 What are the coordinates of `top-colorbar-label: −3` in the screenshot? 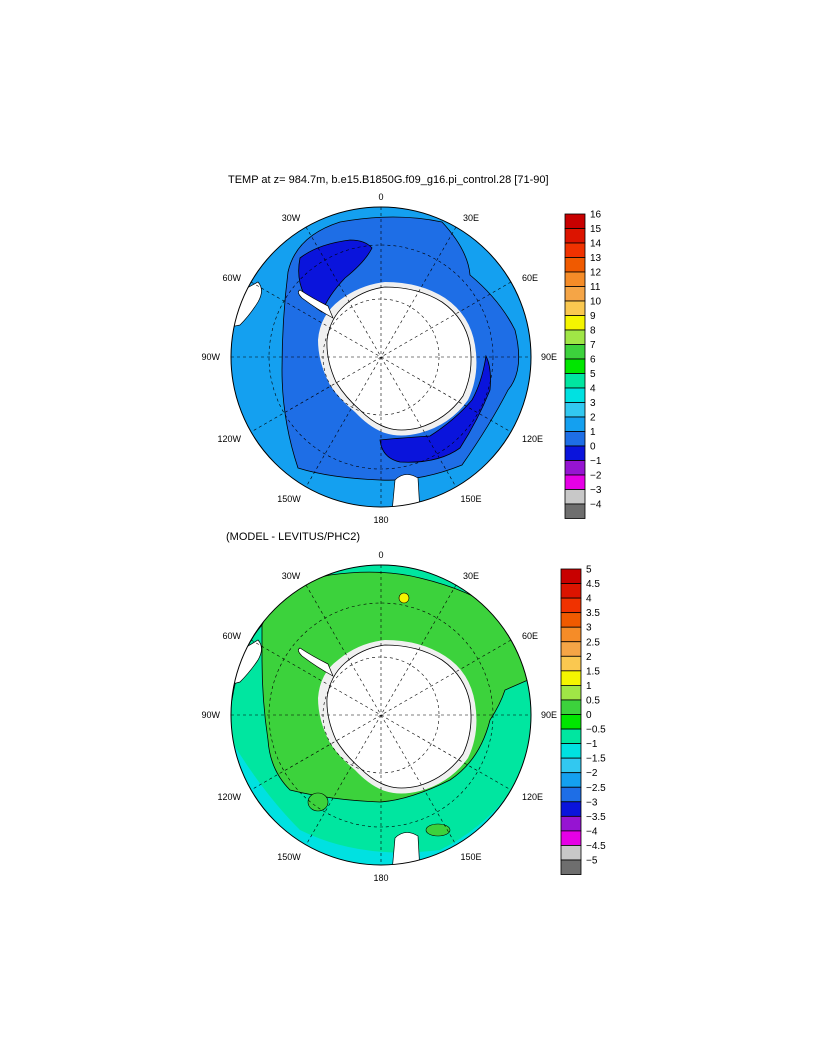 It's located at (596, 490).